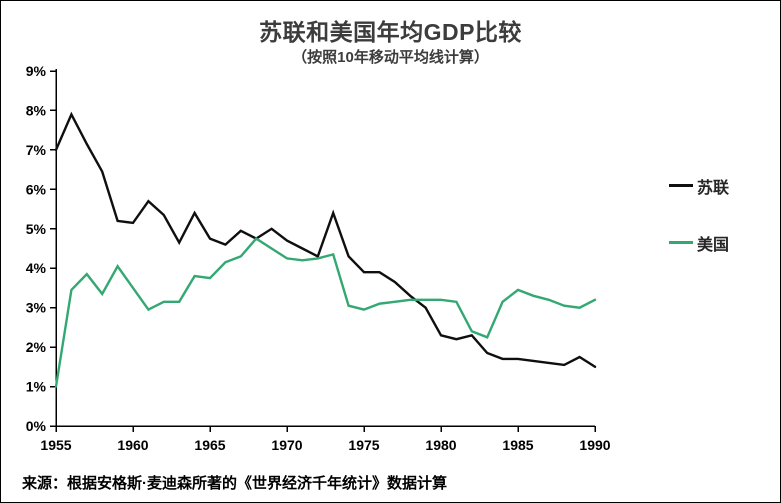 This screenshot has width=781, height=503. What do you see at coordinates (286, 445) in the screenshot?
I see `x-tick-label: 1970` at bounding box center [286, 445].